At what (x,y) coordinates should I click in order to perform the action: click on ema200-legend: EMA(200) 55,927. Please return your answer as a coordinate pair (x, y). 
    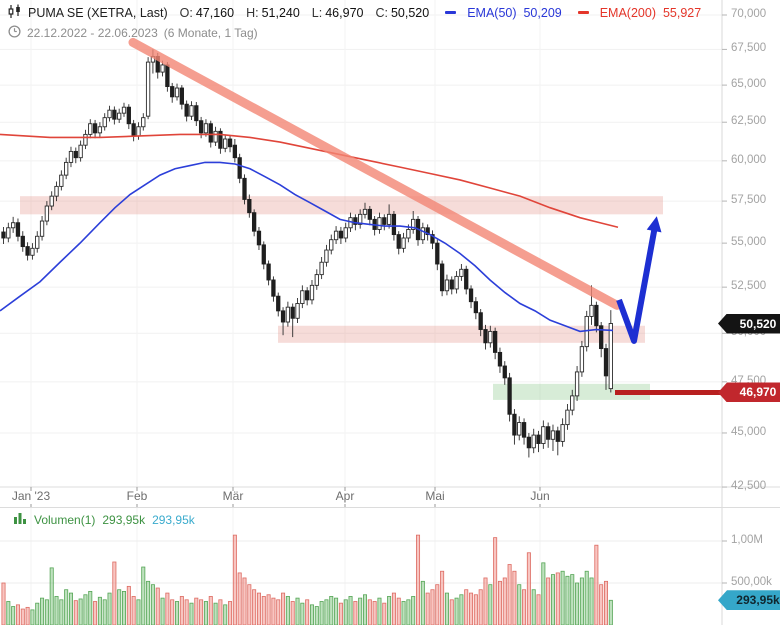
    Looking at the image, I should click on (650, 13).